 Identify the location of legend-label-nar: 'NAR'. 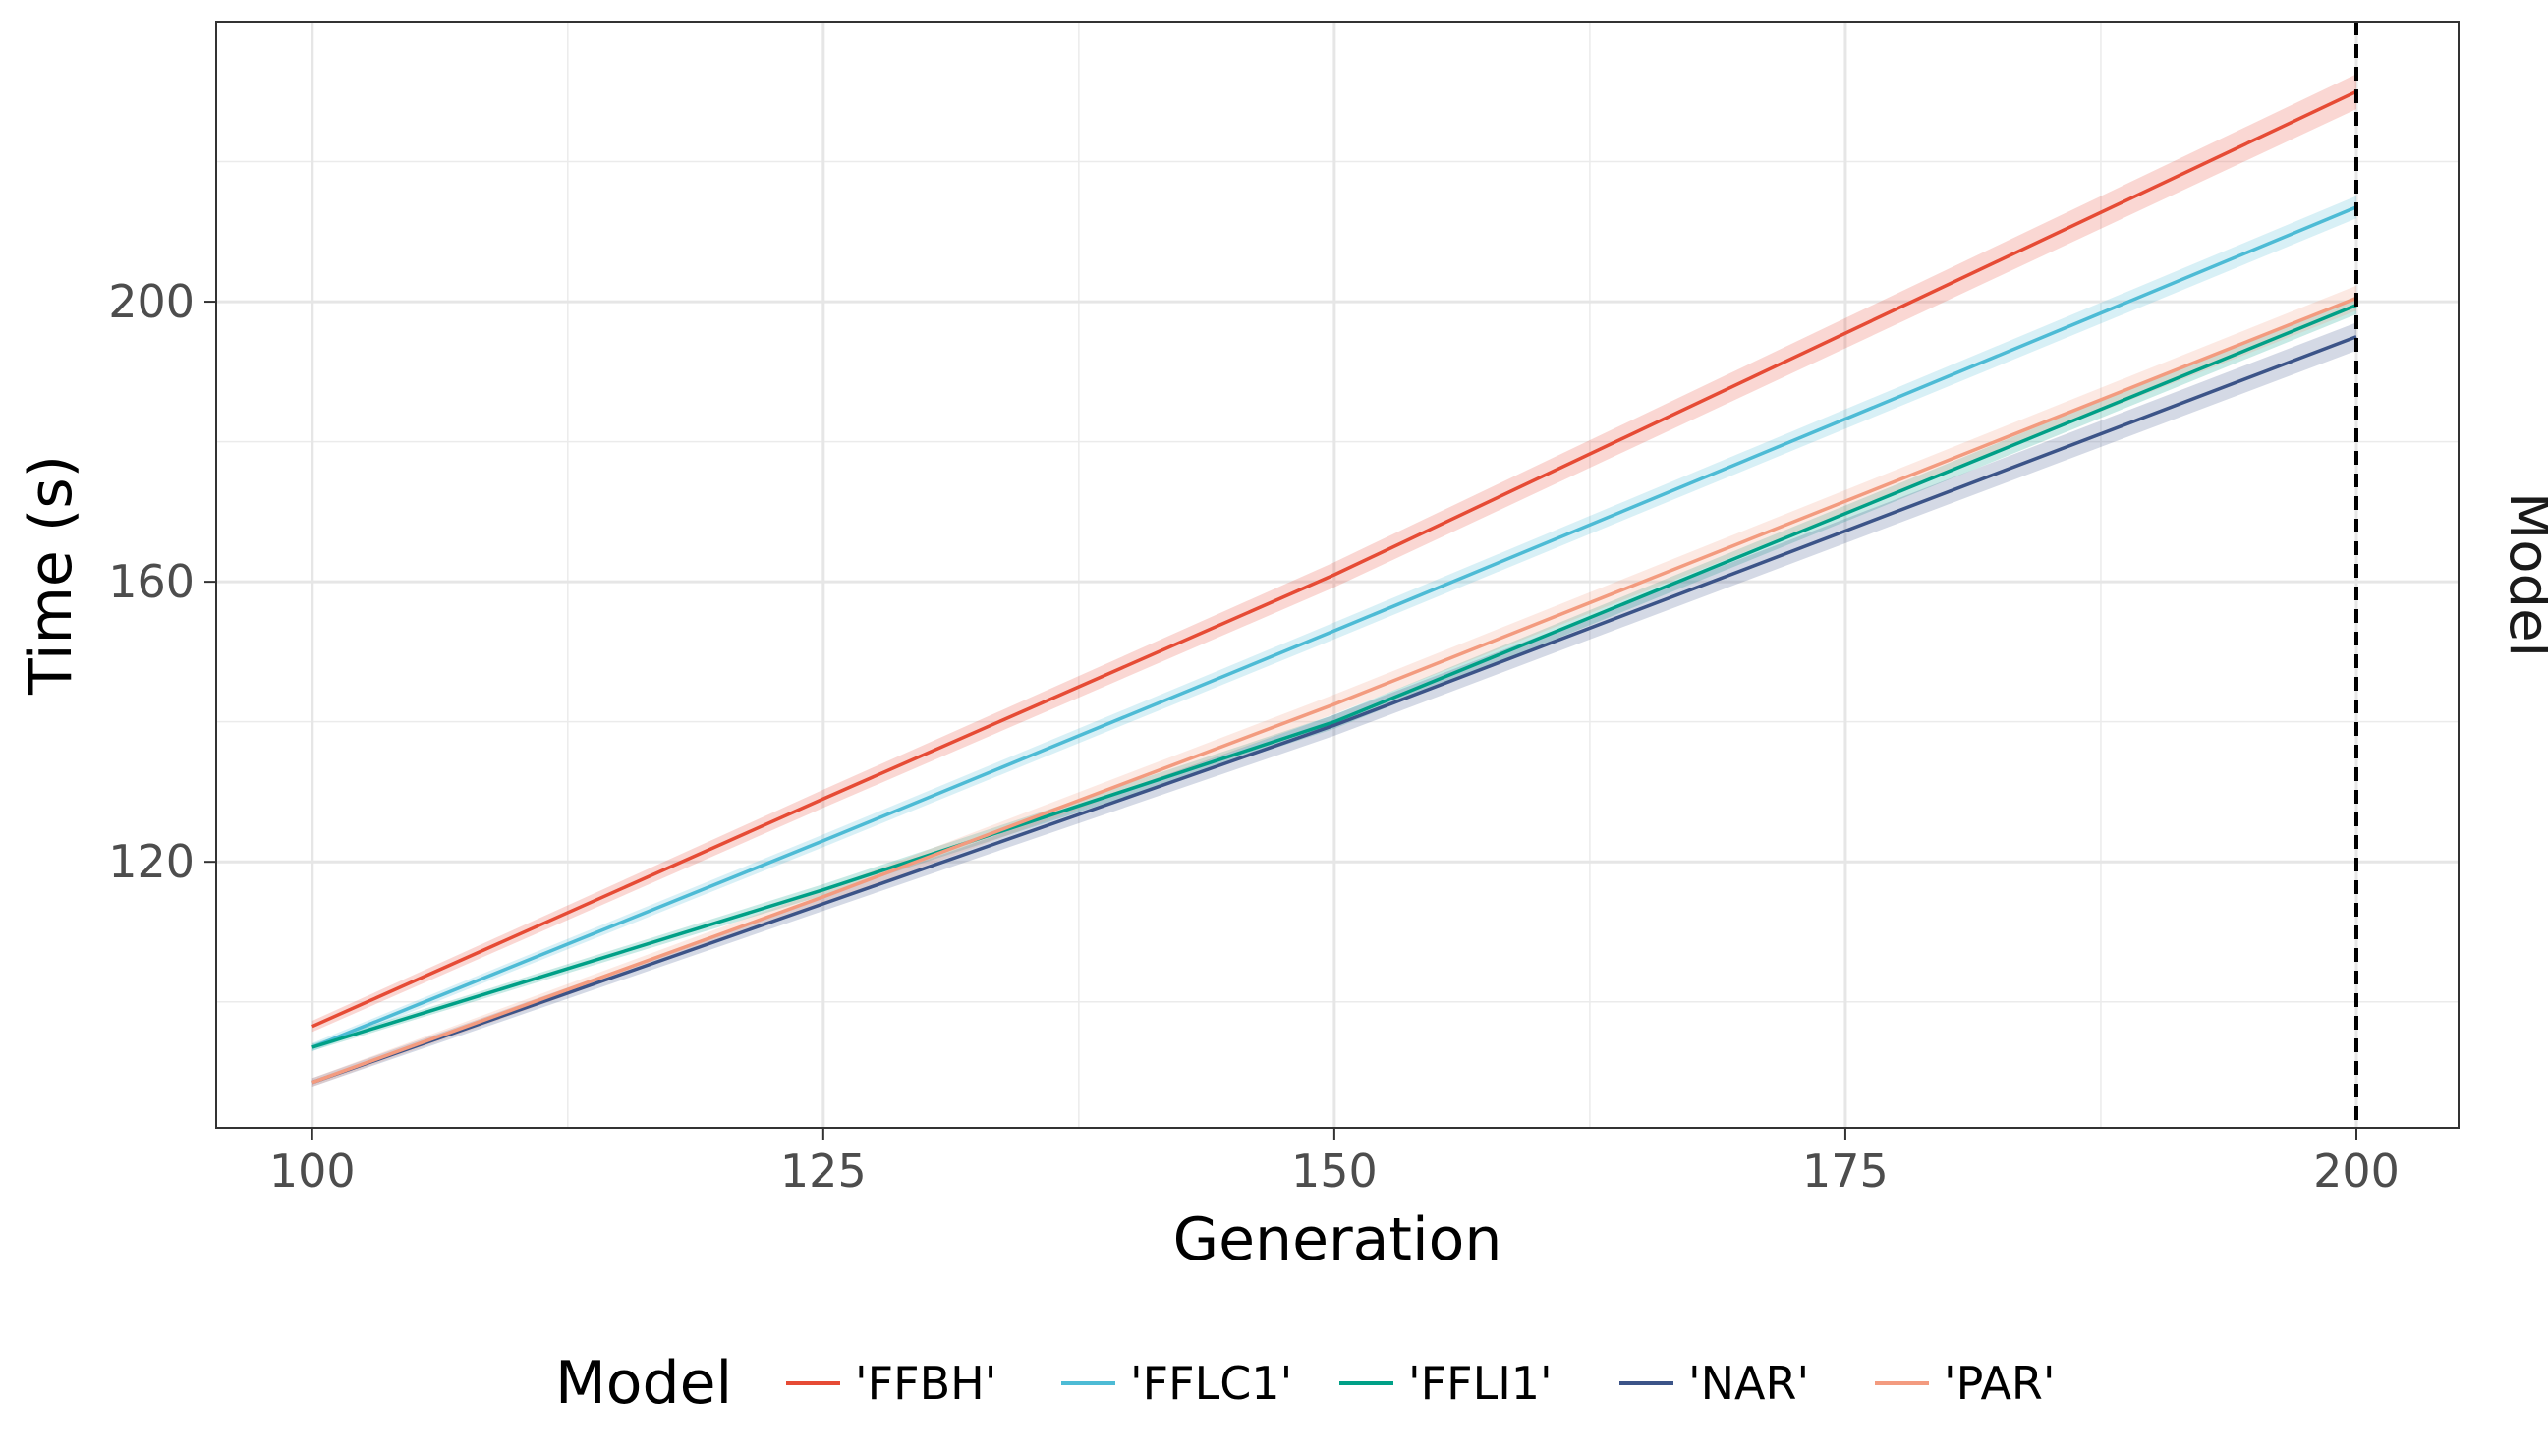
(1749, 1383).